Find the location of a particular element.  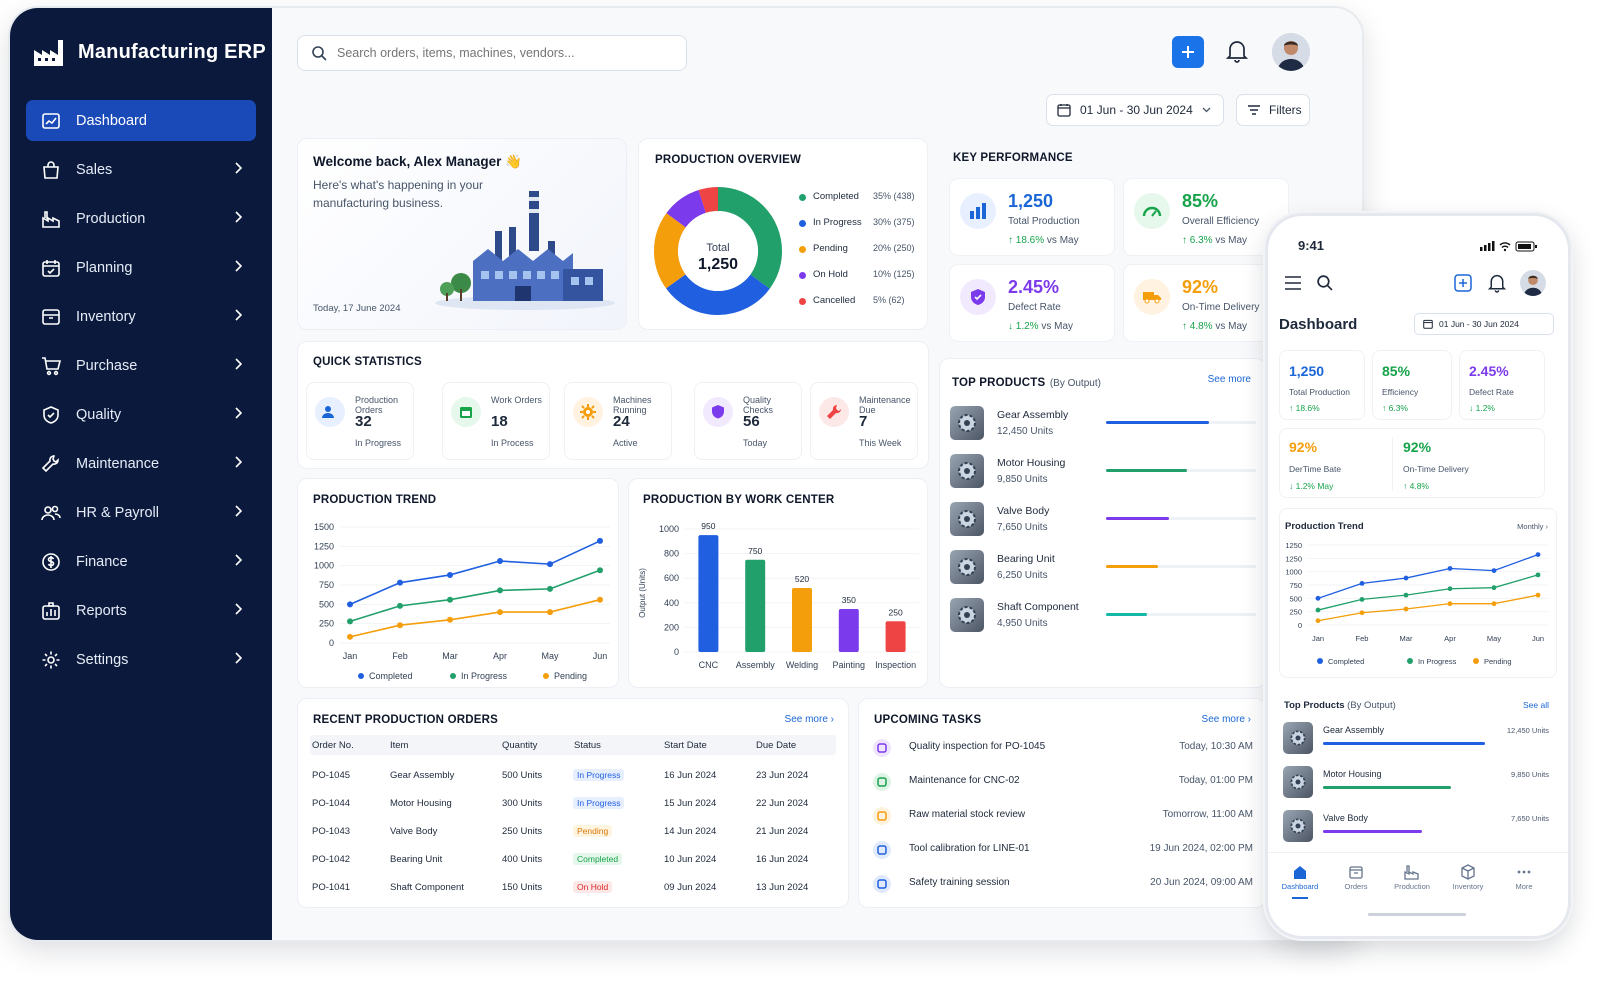

sidebar-item-production: Production is located at coordinates (141, 218).